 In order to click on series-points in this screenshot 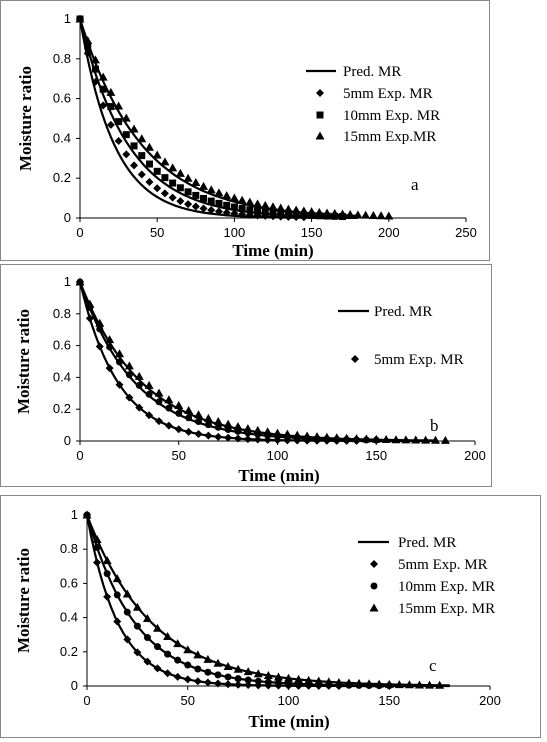, I will do `click(228, 361)`.